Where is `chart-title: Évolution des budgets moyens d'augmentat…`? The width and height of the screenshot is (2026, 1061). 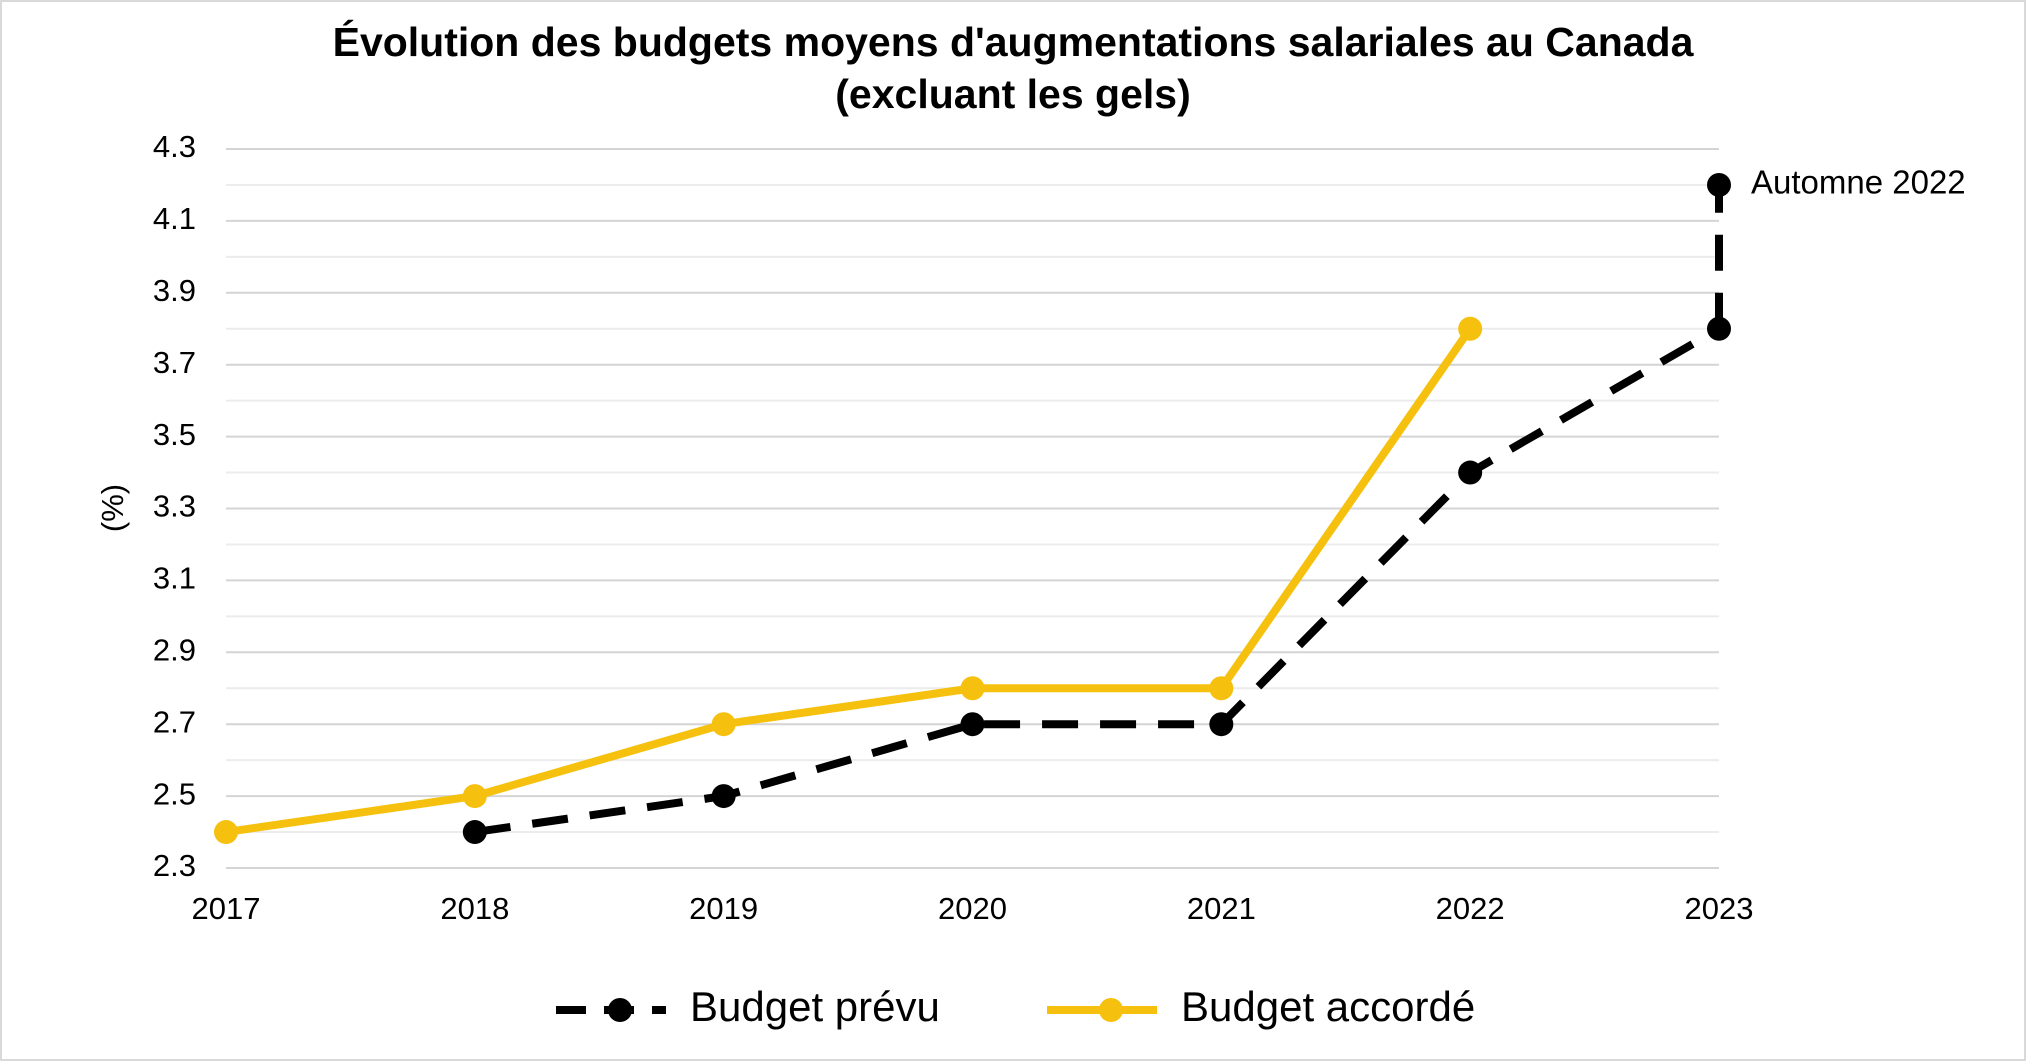 chart-title: Évolution des budgets moyens d'augmentat… is located at coordinates (1014, 42).